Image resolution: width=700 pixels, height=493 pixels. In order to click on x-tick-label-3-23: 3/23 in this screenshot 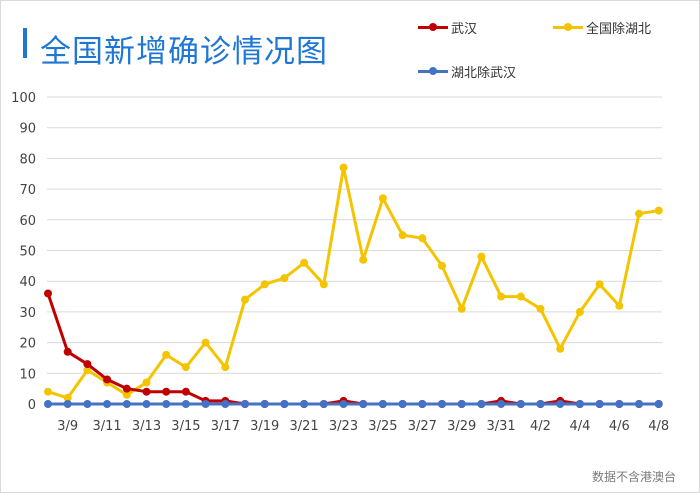, I will do `click(343, 426)`.